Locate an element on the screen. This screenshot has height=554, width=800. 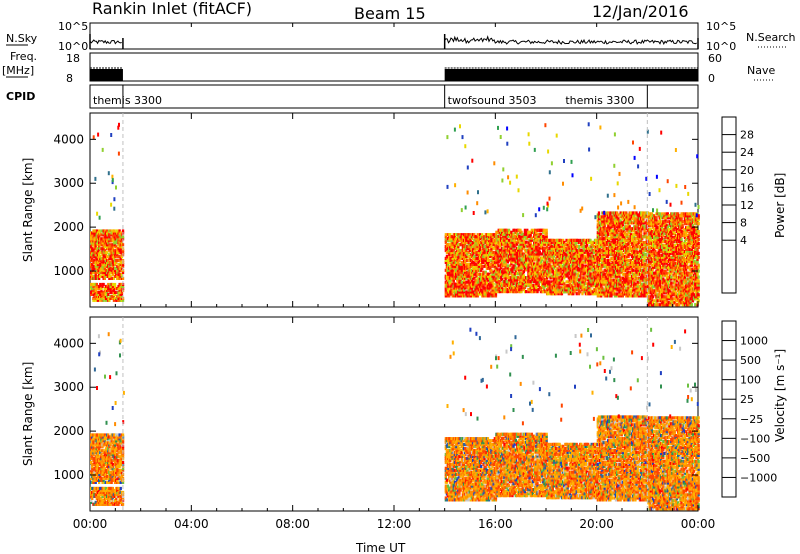
cpid-modes: themis 3300 twofsound 3503 themis 3300 is located at coordinates (368, 96).